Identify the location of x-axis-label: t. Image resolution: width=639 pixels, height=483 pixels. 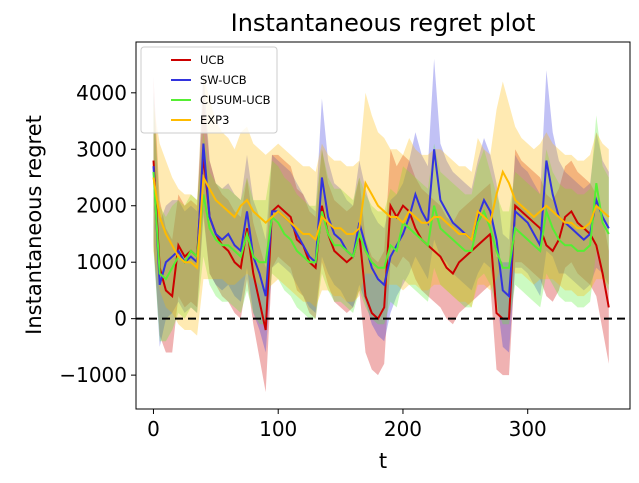
(383, 461).